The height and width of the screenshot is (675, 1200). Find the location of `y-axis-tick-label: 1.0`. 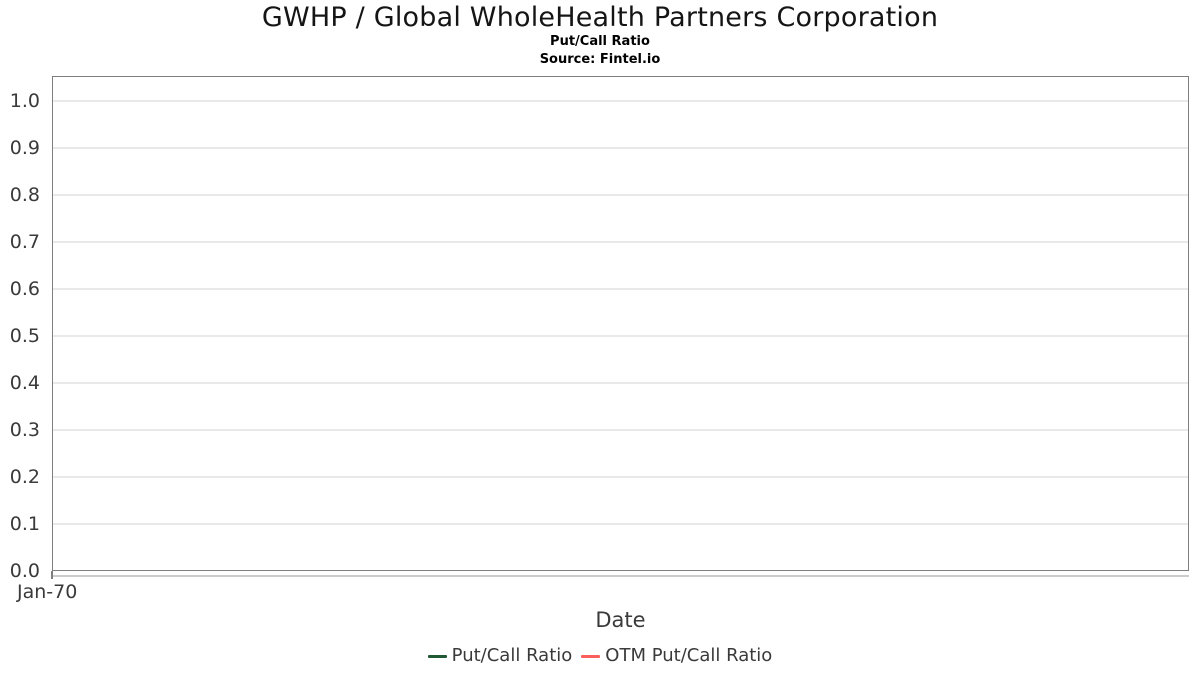

y-axis-tick-label: 1.0 is located at coordinates (24, 101).